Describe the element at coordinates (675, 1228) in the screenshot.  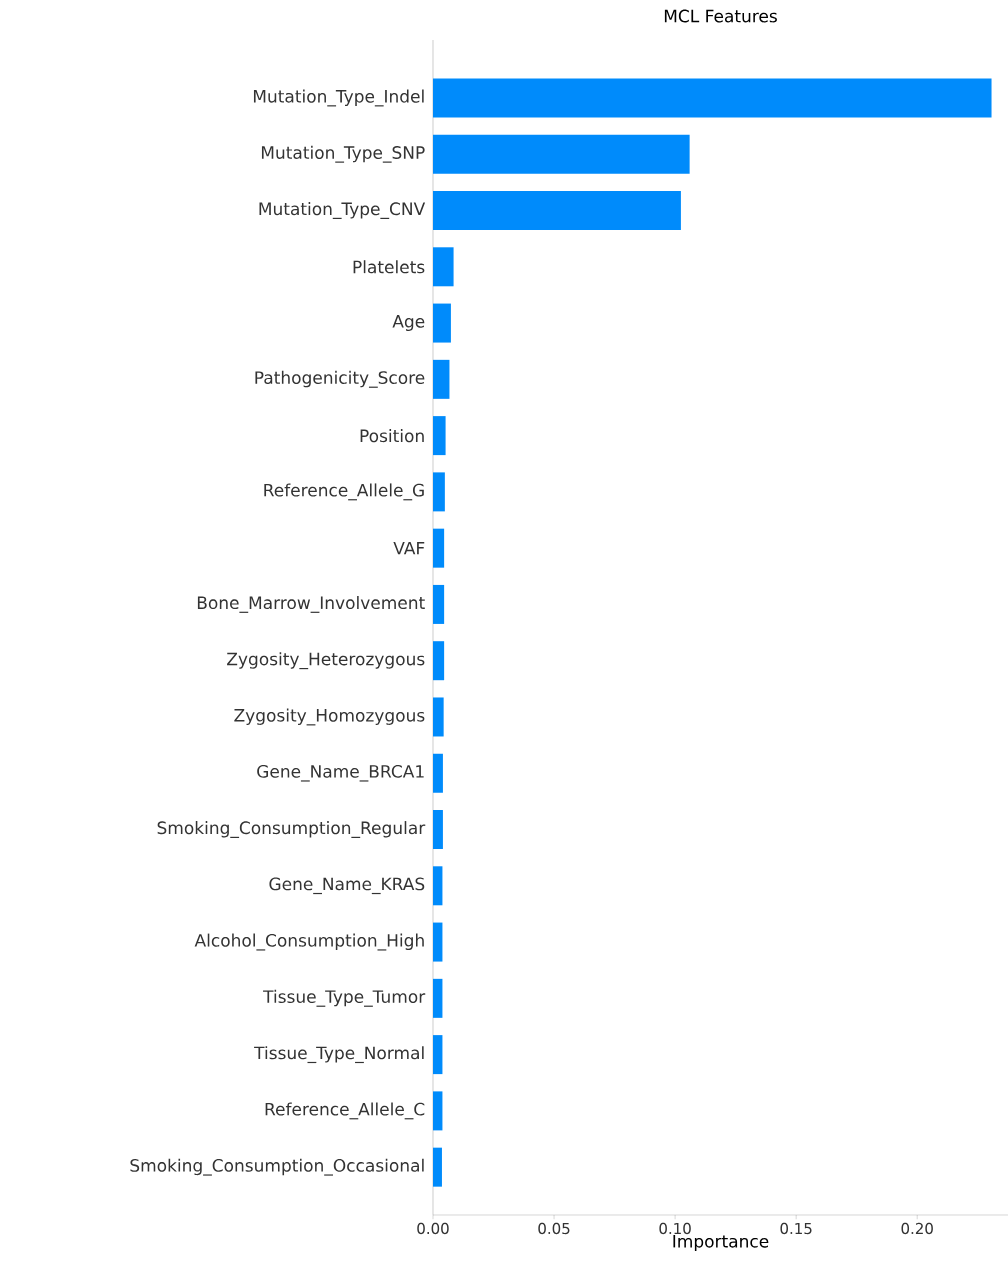
I see `x-tick-label: 0.10` at that location.